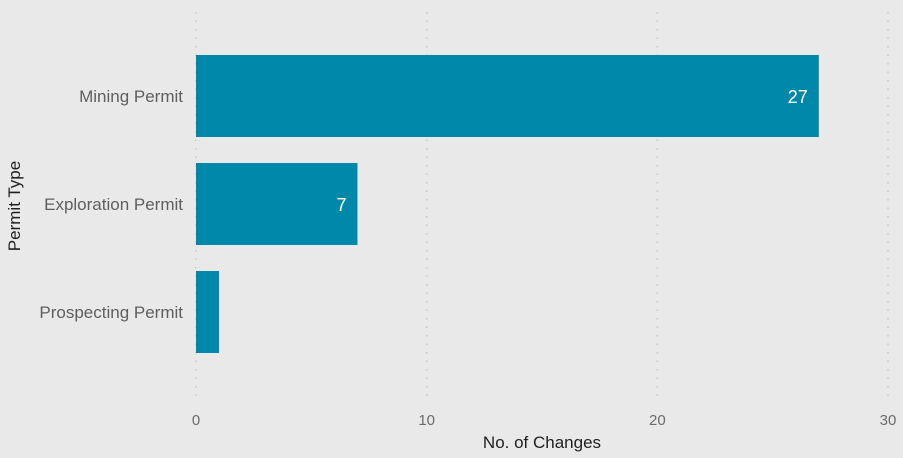  What do you see at coordinates (277, 204) in the screenshot?
I see `bar-exploration-permit` at bounding box center [277, 204].